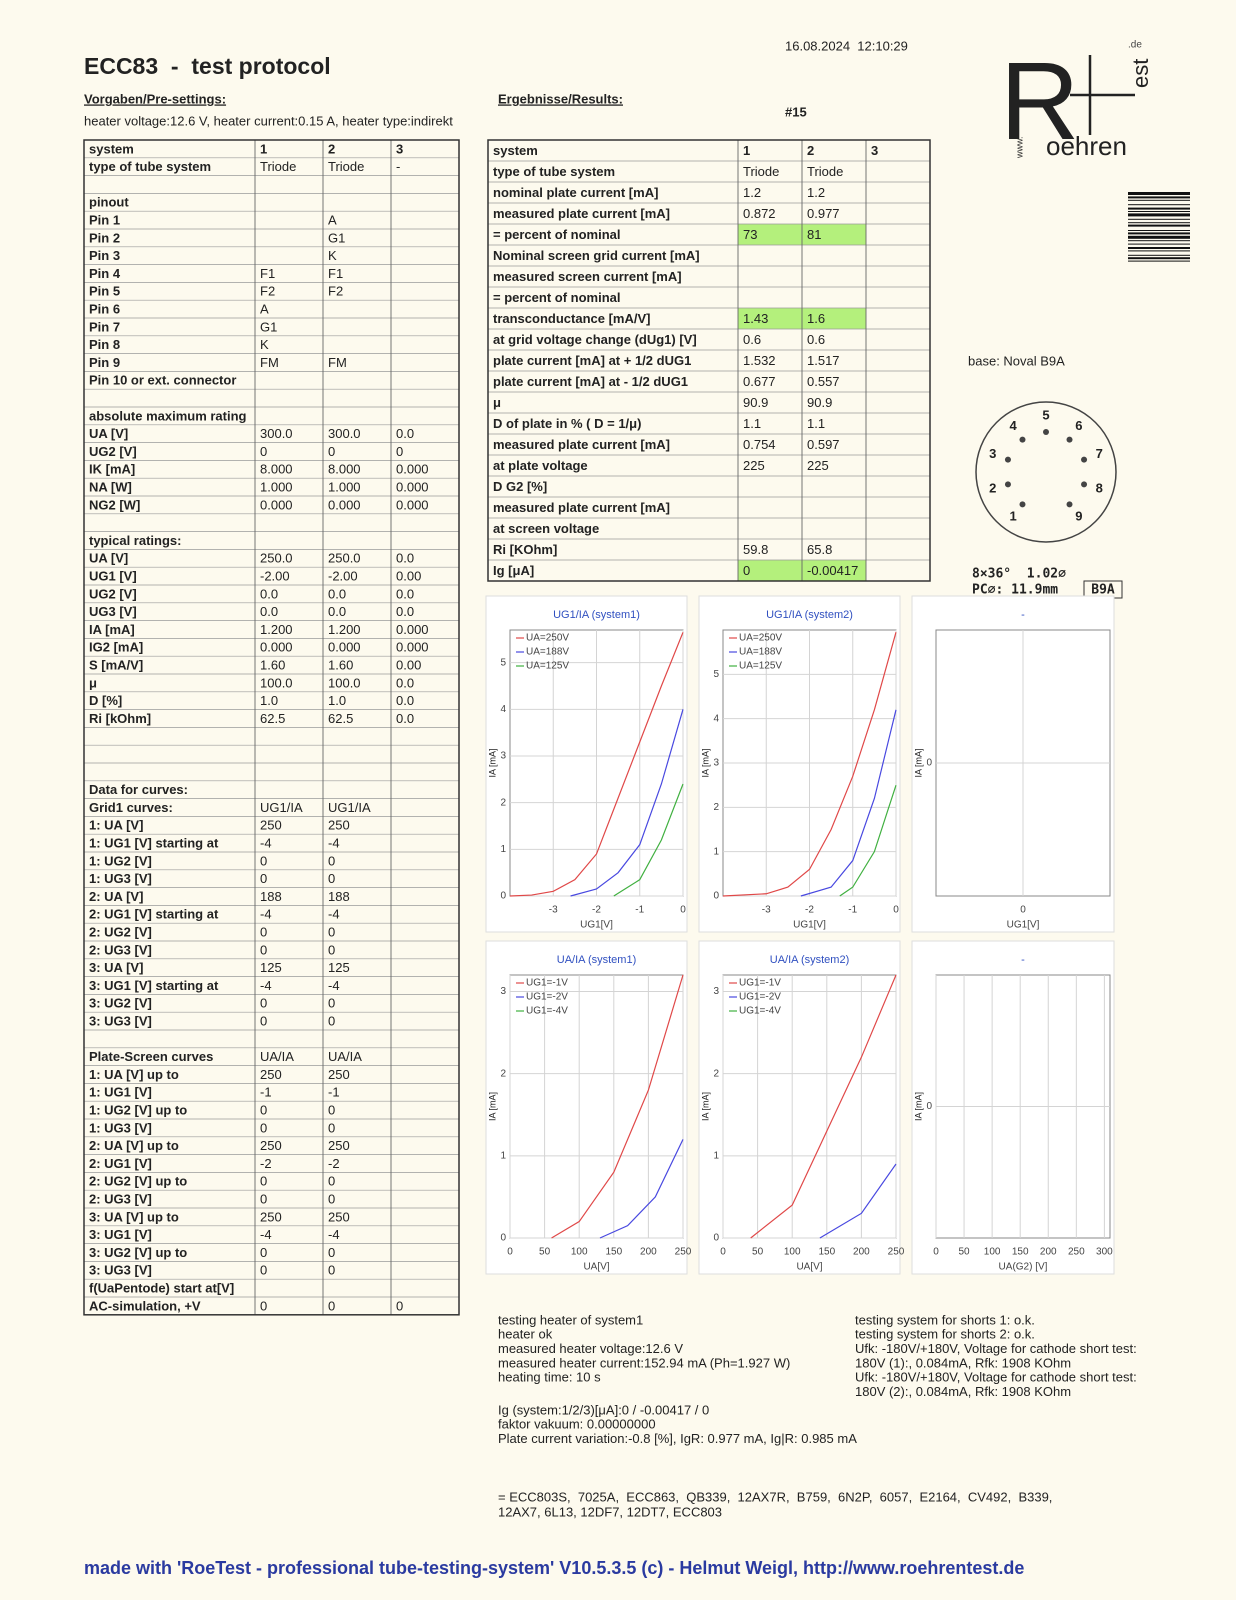 The width and height of the screenshot is (1236, 1600). I want to click on cell-value: 90.9, so click(755, 402).